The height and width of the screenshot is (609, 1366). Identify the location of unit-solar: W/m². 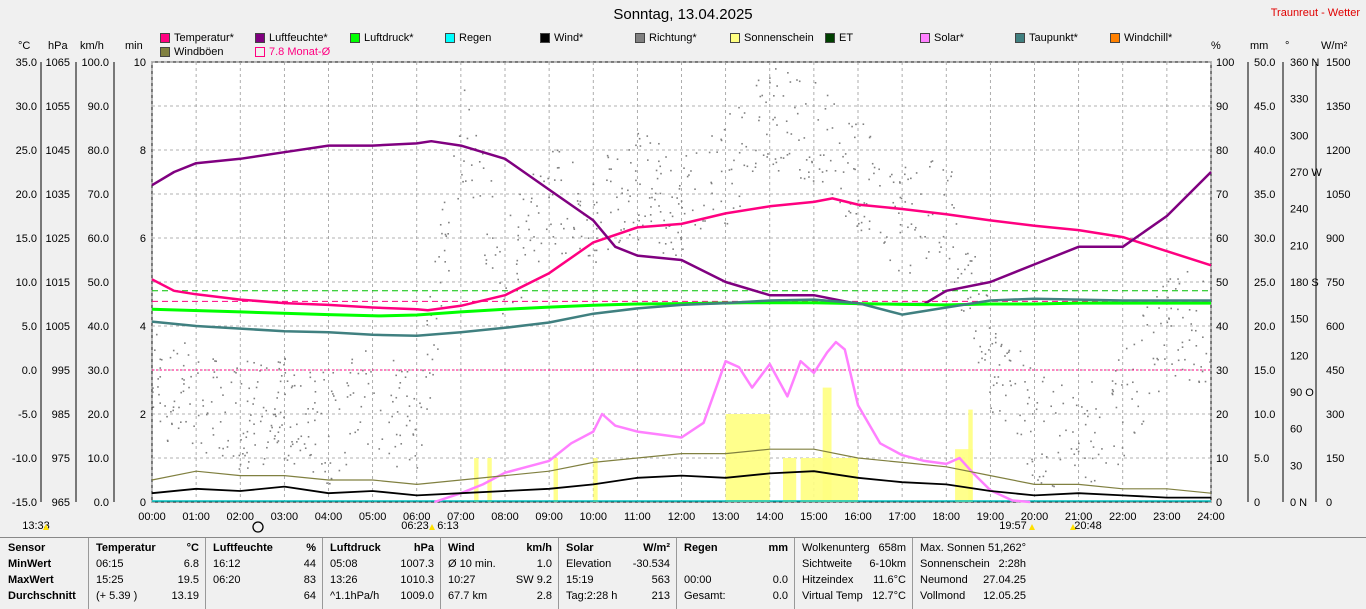
(1334, 46).